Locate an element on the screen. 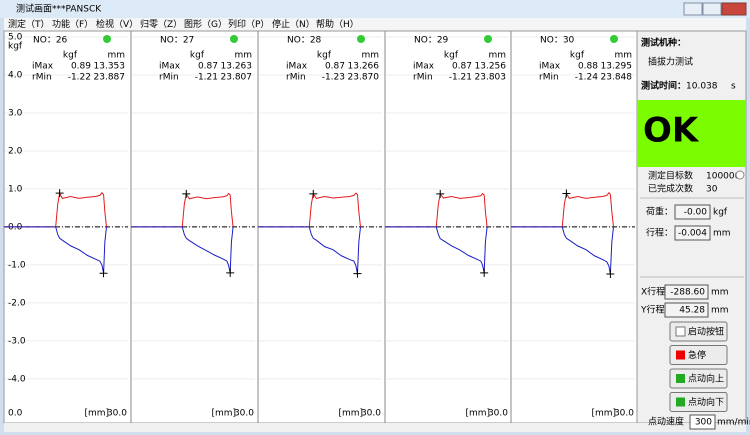  stroke-unit: mm is located at coordinates (722, 234).